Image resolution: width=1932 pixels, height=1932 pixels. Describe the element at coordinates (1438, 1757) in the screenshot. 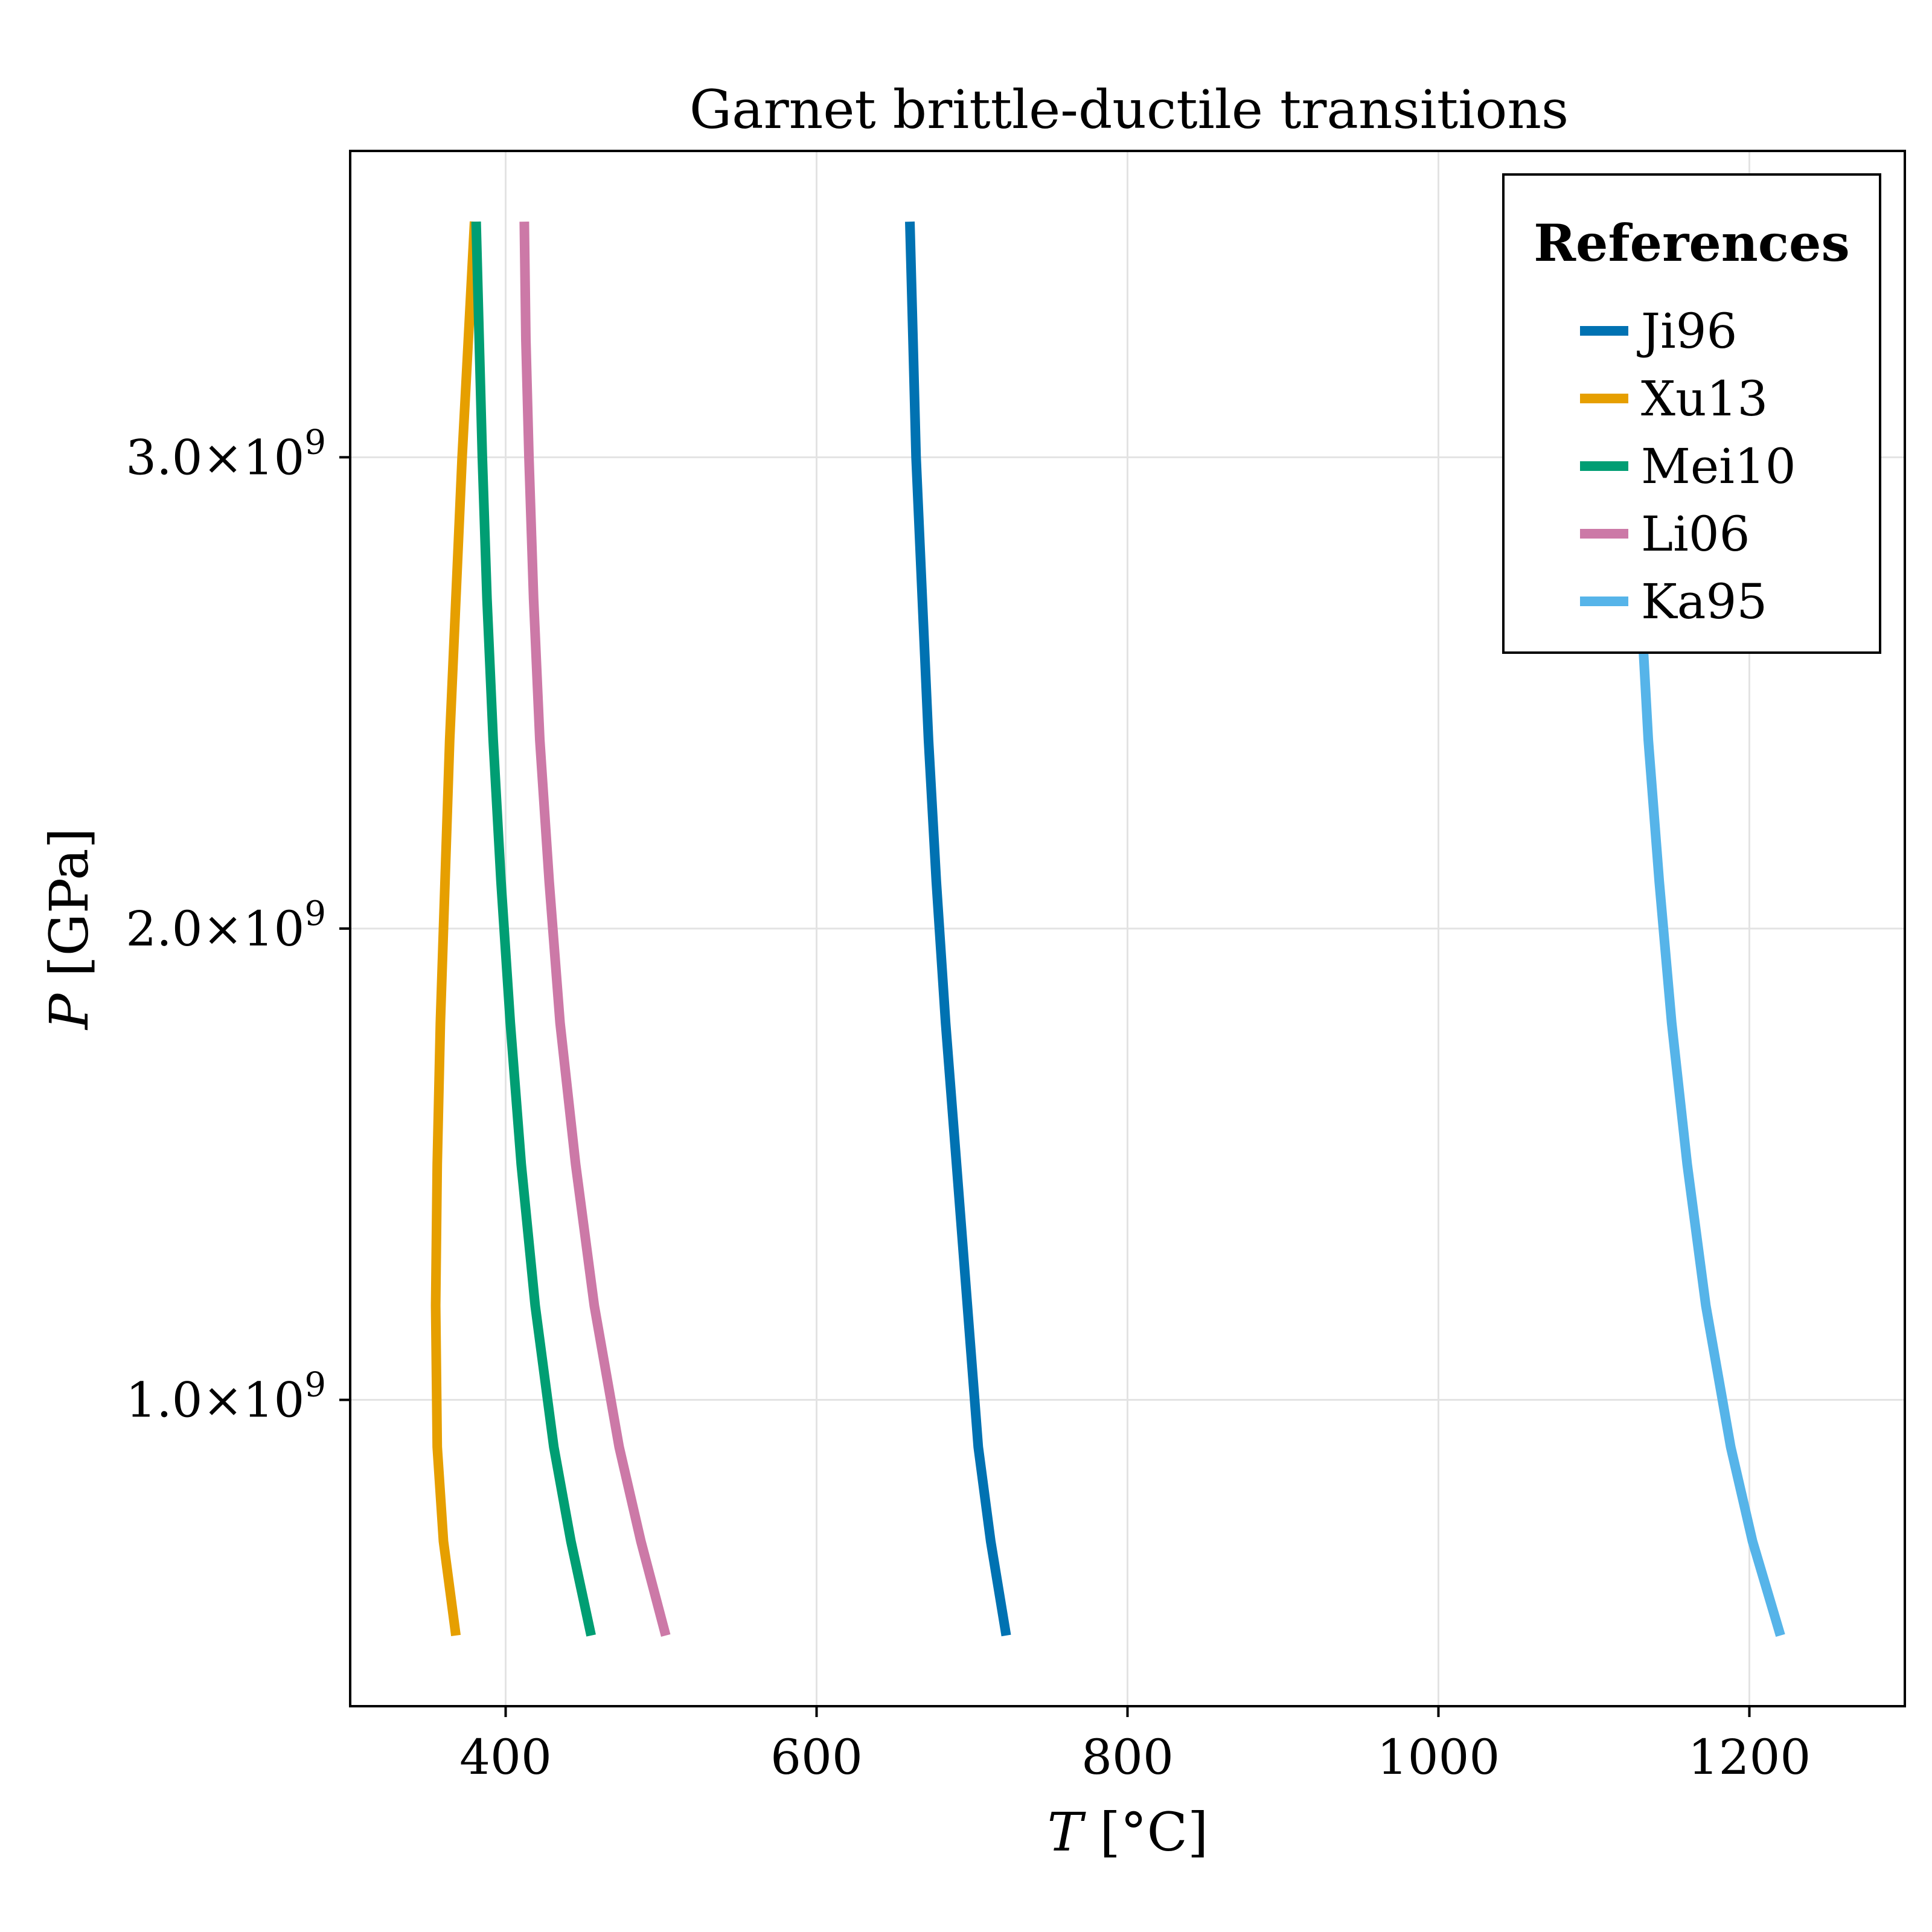

I see `x-tick-label: 1000` at that location.